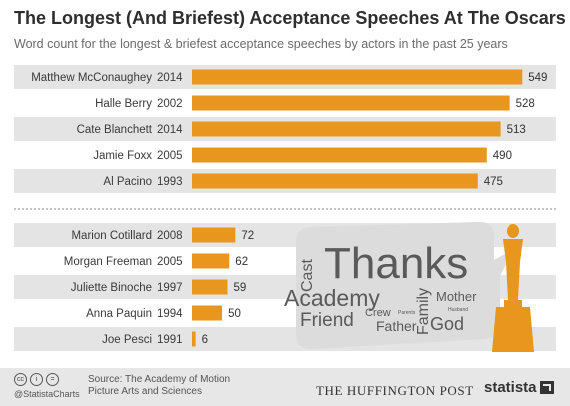 The height and width of the screenshot is (406, 570). Describe the element at coordinates (456, 296) in the screenshot. I see `cloud-word-mother: Mother` at that location.